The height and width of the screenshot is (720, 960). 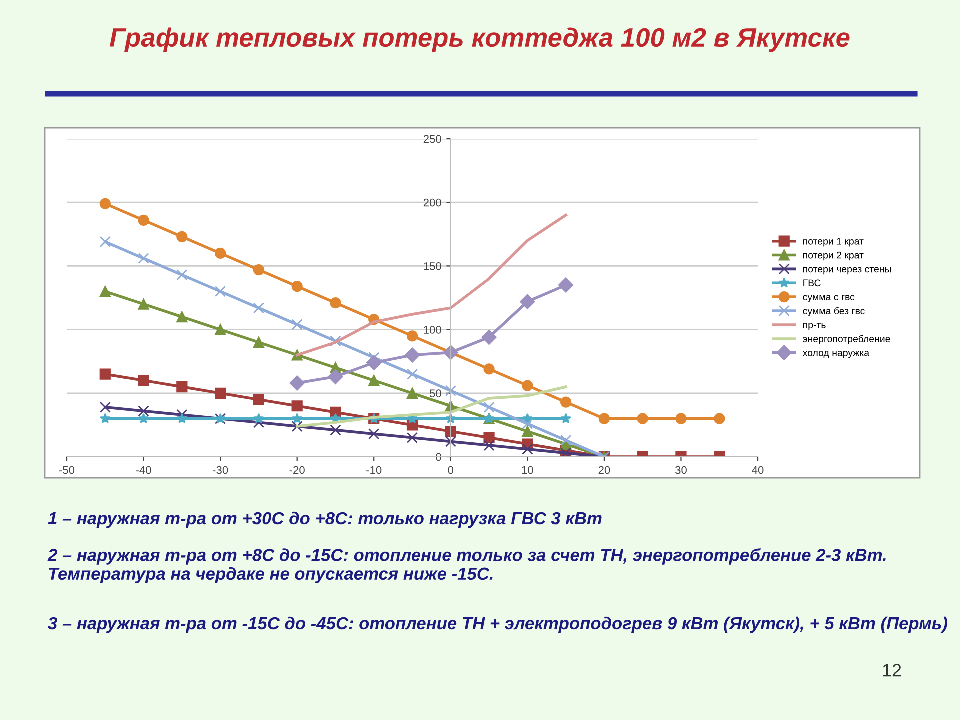 What do you see at coordinates (758, 470) in the screenshot?
I see `x-tick-label: 40` at bounding box center [758, 470].